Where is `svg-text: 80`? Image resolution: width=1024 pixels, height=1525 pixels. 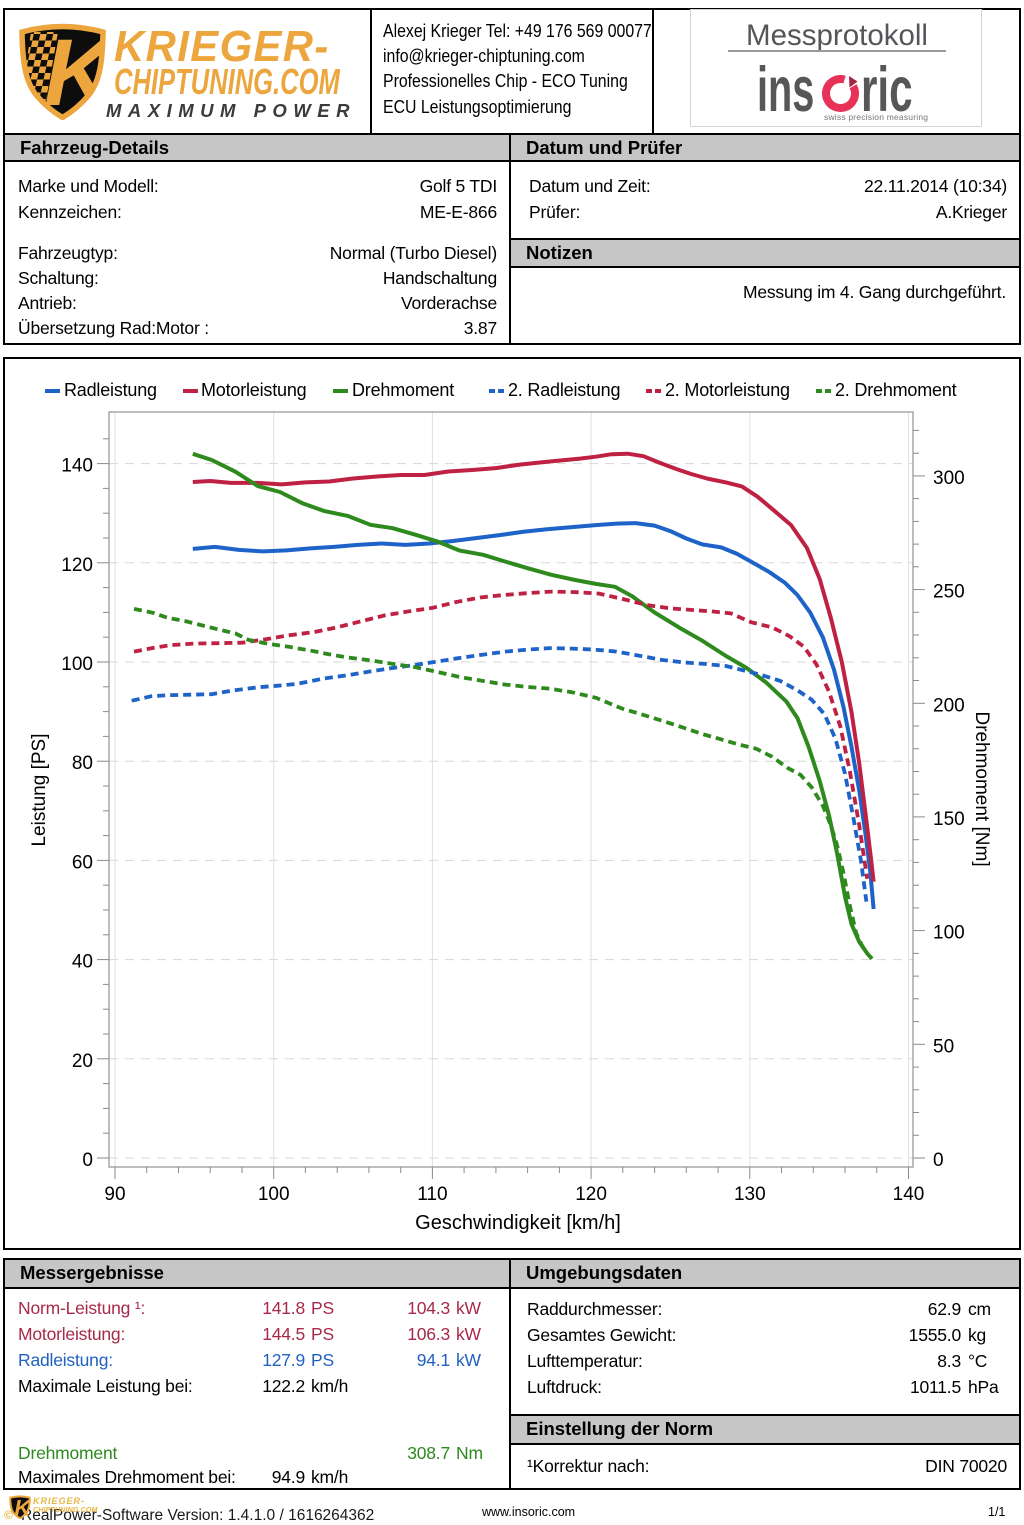 svg-text: 80 is located at coordinates (82, 763).